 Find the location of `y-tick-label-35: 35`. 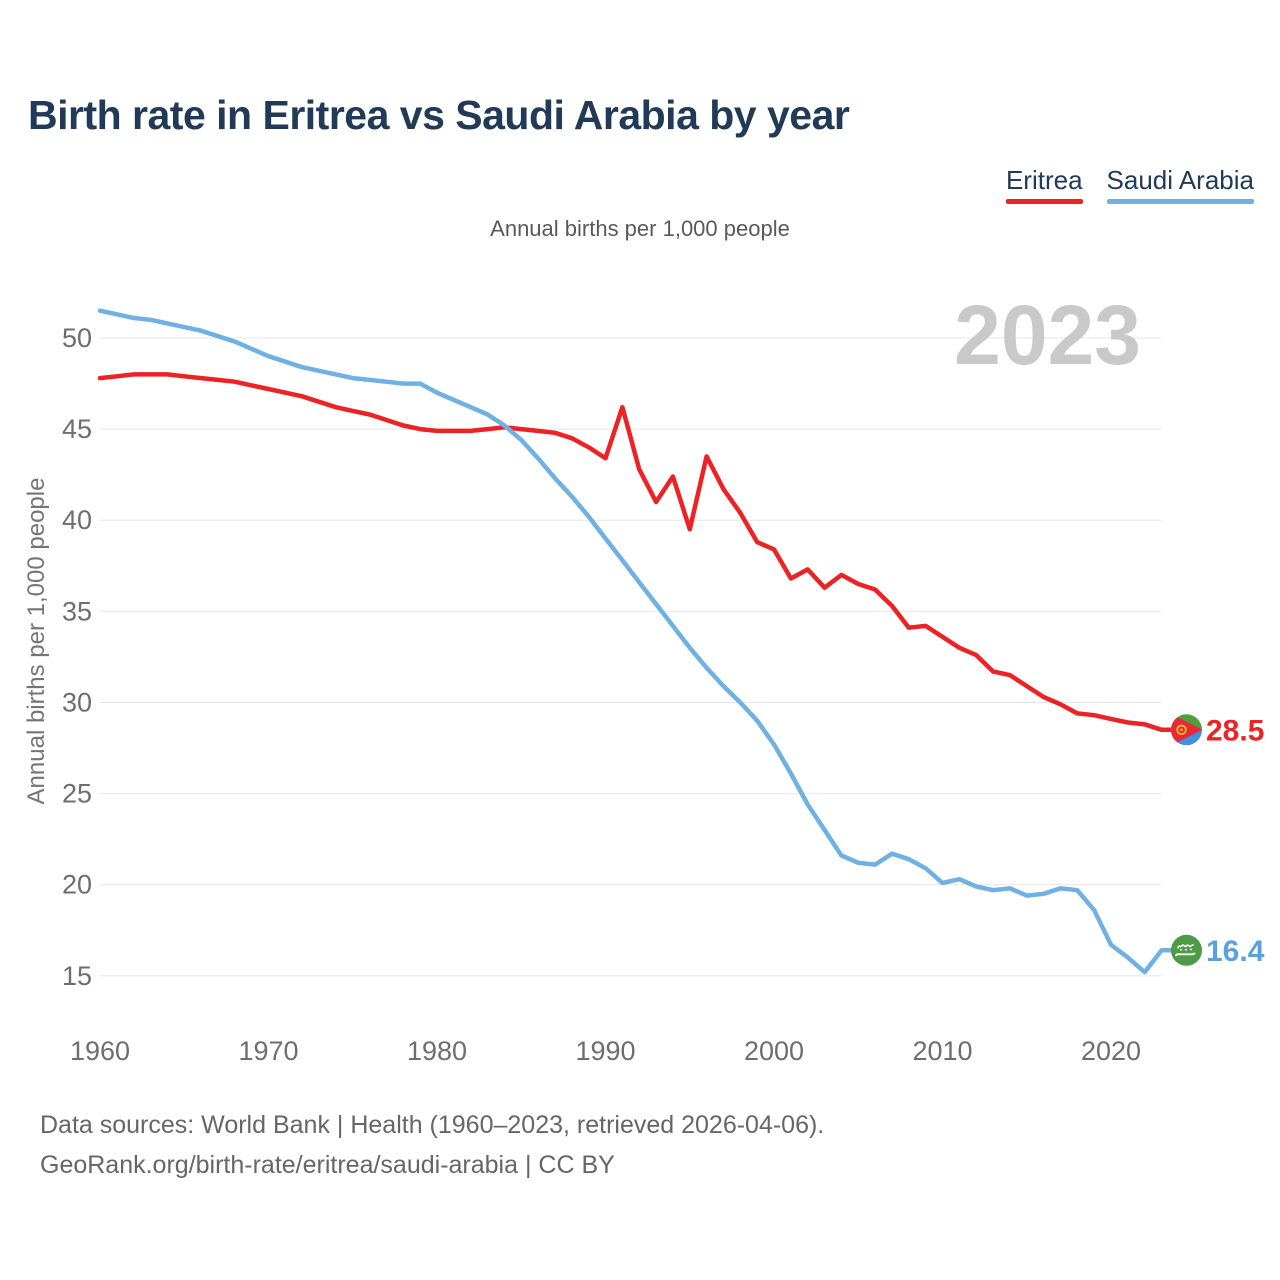

y-tick-label-35: 35 is located at coordinates (77, 611).